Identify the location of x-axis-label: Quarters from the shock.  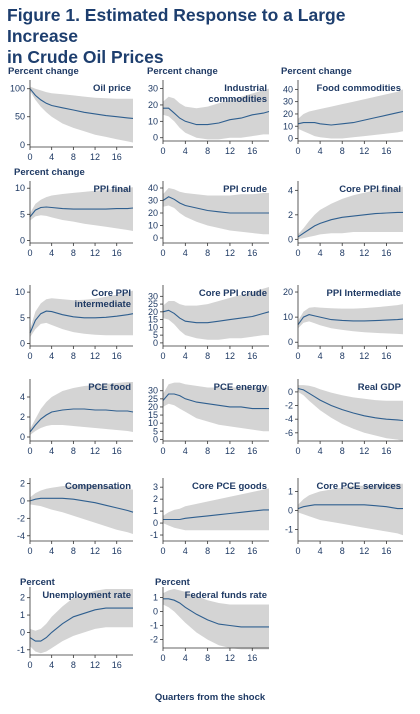
(210, 697).